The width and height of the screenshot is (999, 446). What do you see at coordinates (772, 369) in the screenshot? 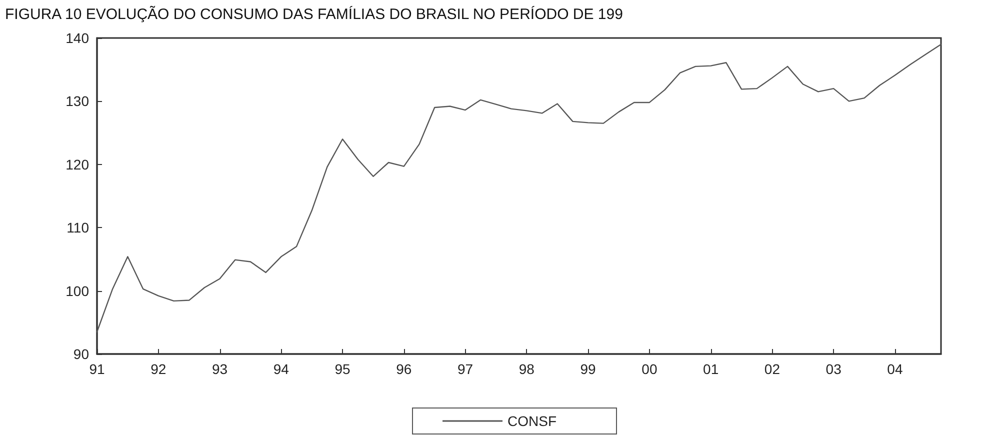
I see `x-tick-label: 02` at bounding box center [772, 369].